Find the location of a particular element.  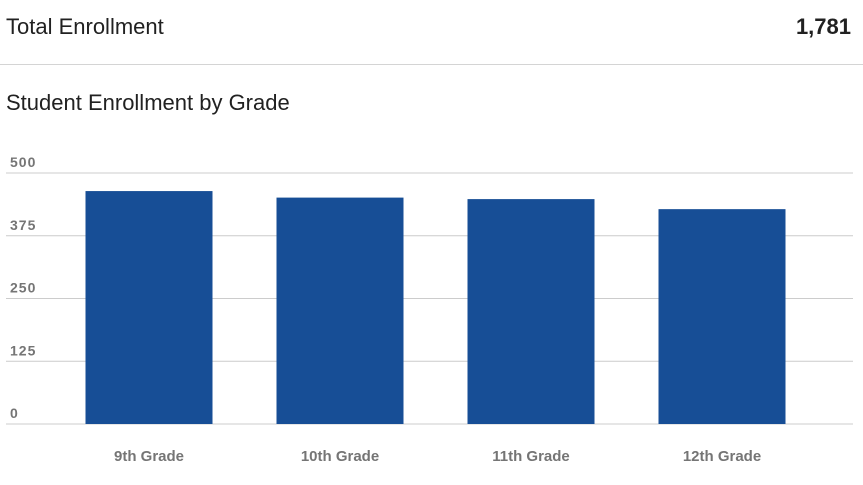

bar-9th-grade is located at coordinates (149, 307).